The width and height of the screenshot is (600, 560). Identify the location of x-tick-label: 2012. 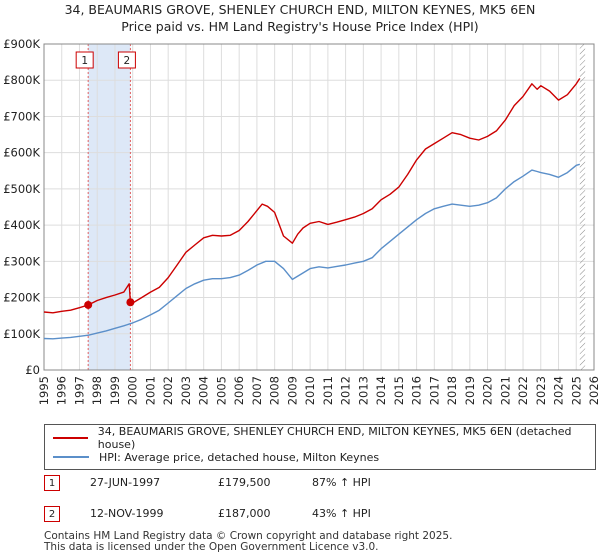
(346, 390).